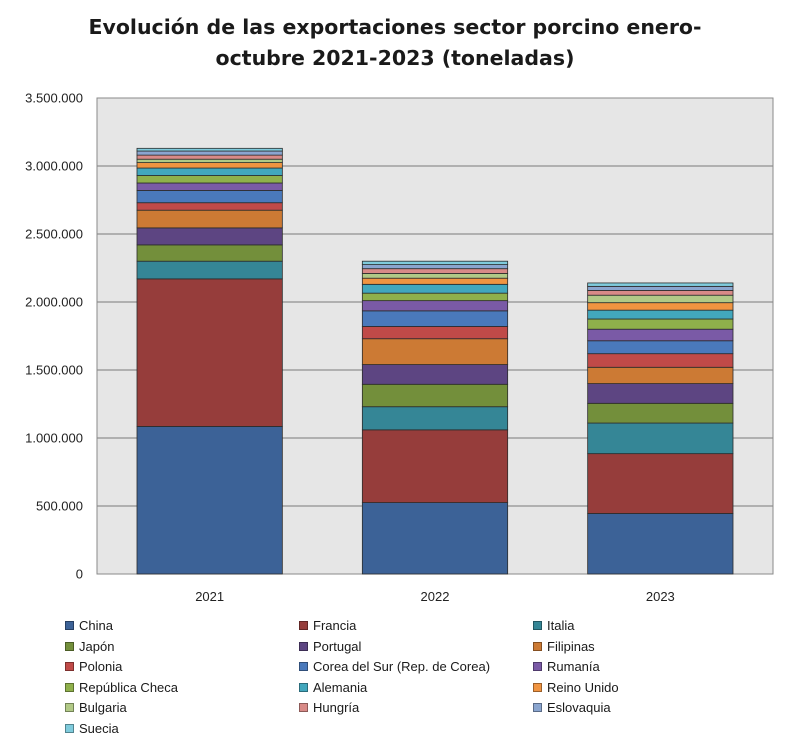  I want to click on legend-item: Suecia, so click(182, 729).